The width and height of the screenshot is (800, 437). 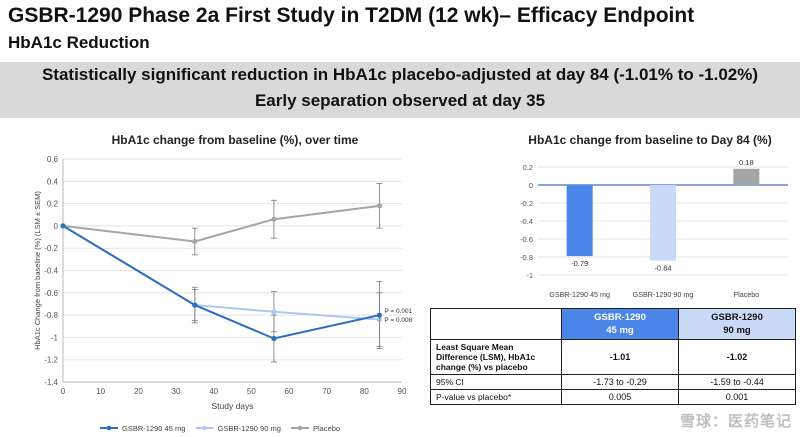 What do you see at coordinates (326, 428) in the screenshot?
I see `legend-label: Placebo` at bounding box center [326, 428].